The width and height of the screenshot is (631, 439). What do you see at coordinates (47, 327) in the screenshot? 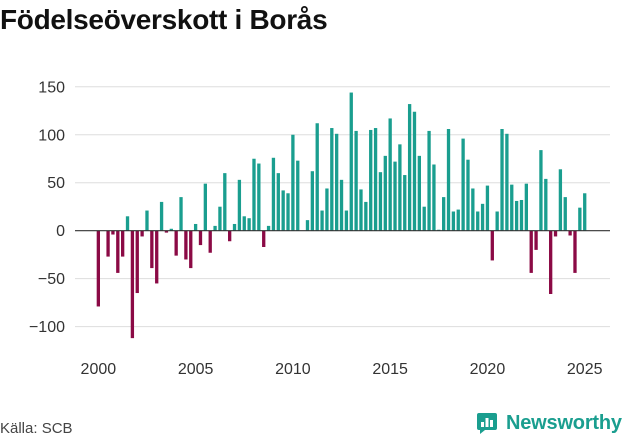
I see `y-tick-label: −100` at bounding box center [47, 327].